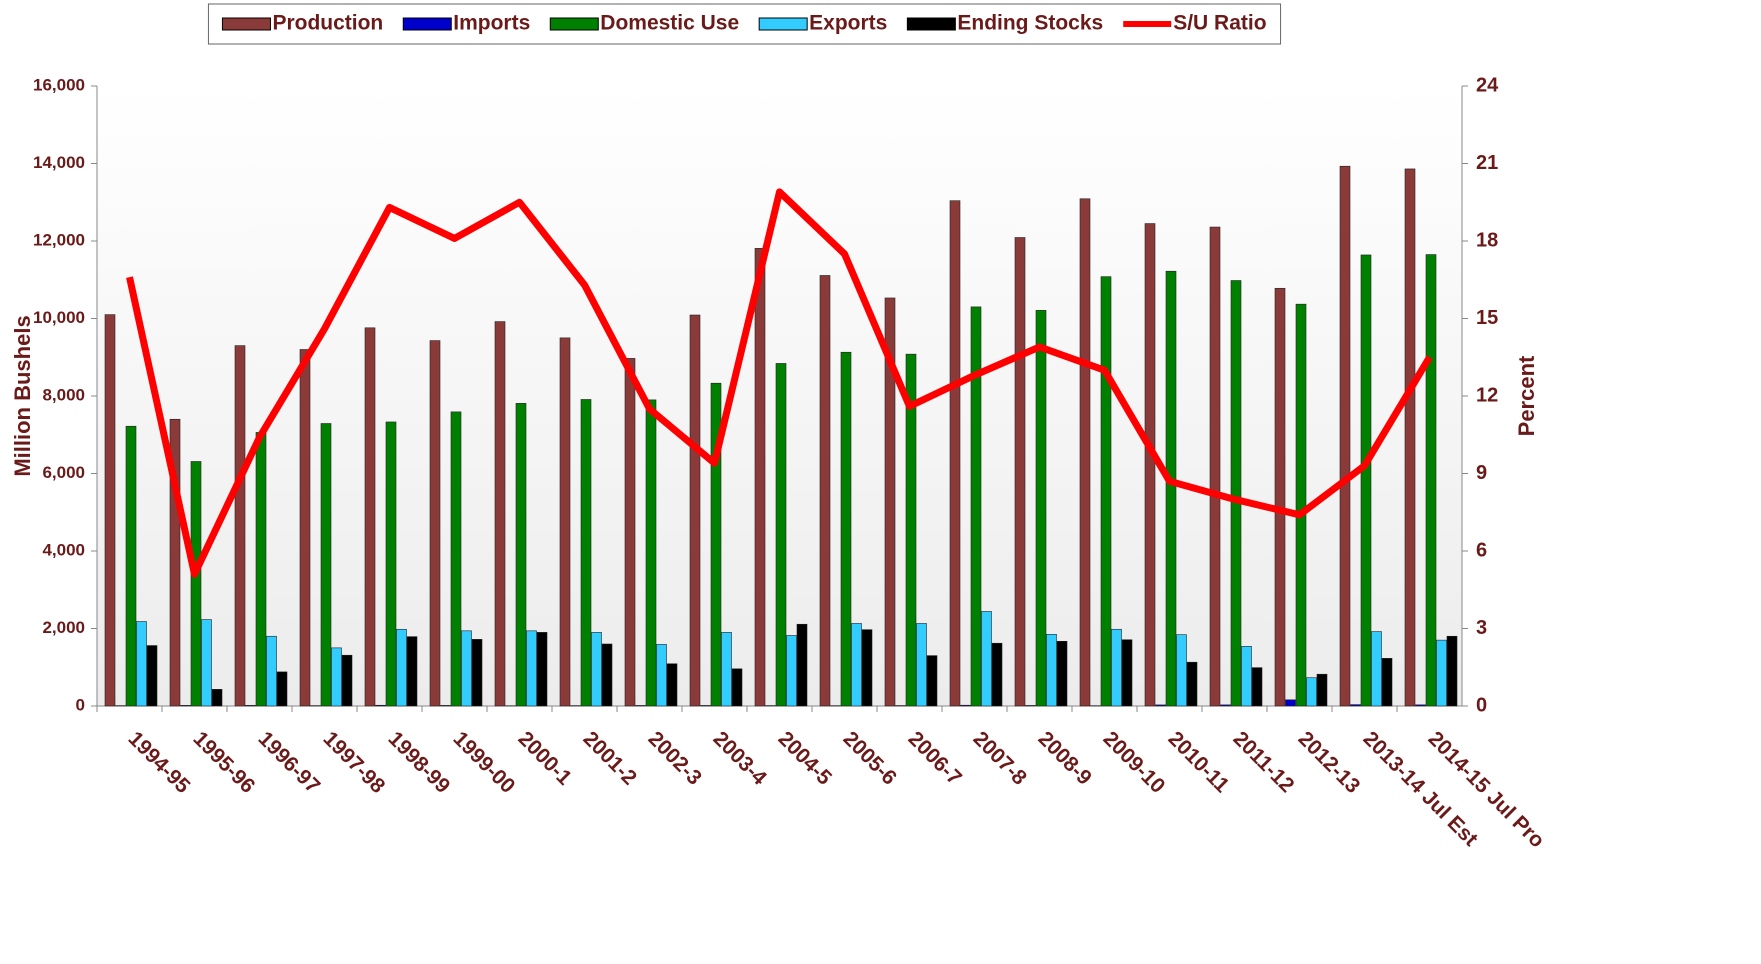 The image size is (1761, 964). Describe the element at coordinates (224, 762) in the screenshot. I see `x-tick-label: 1995-96` at that location.